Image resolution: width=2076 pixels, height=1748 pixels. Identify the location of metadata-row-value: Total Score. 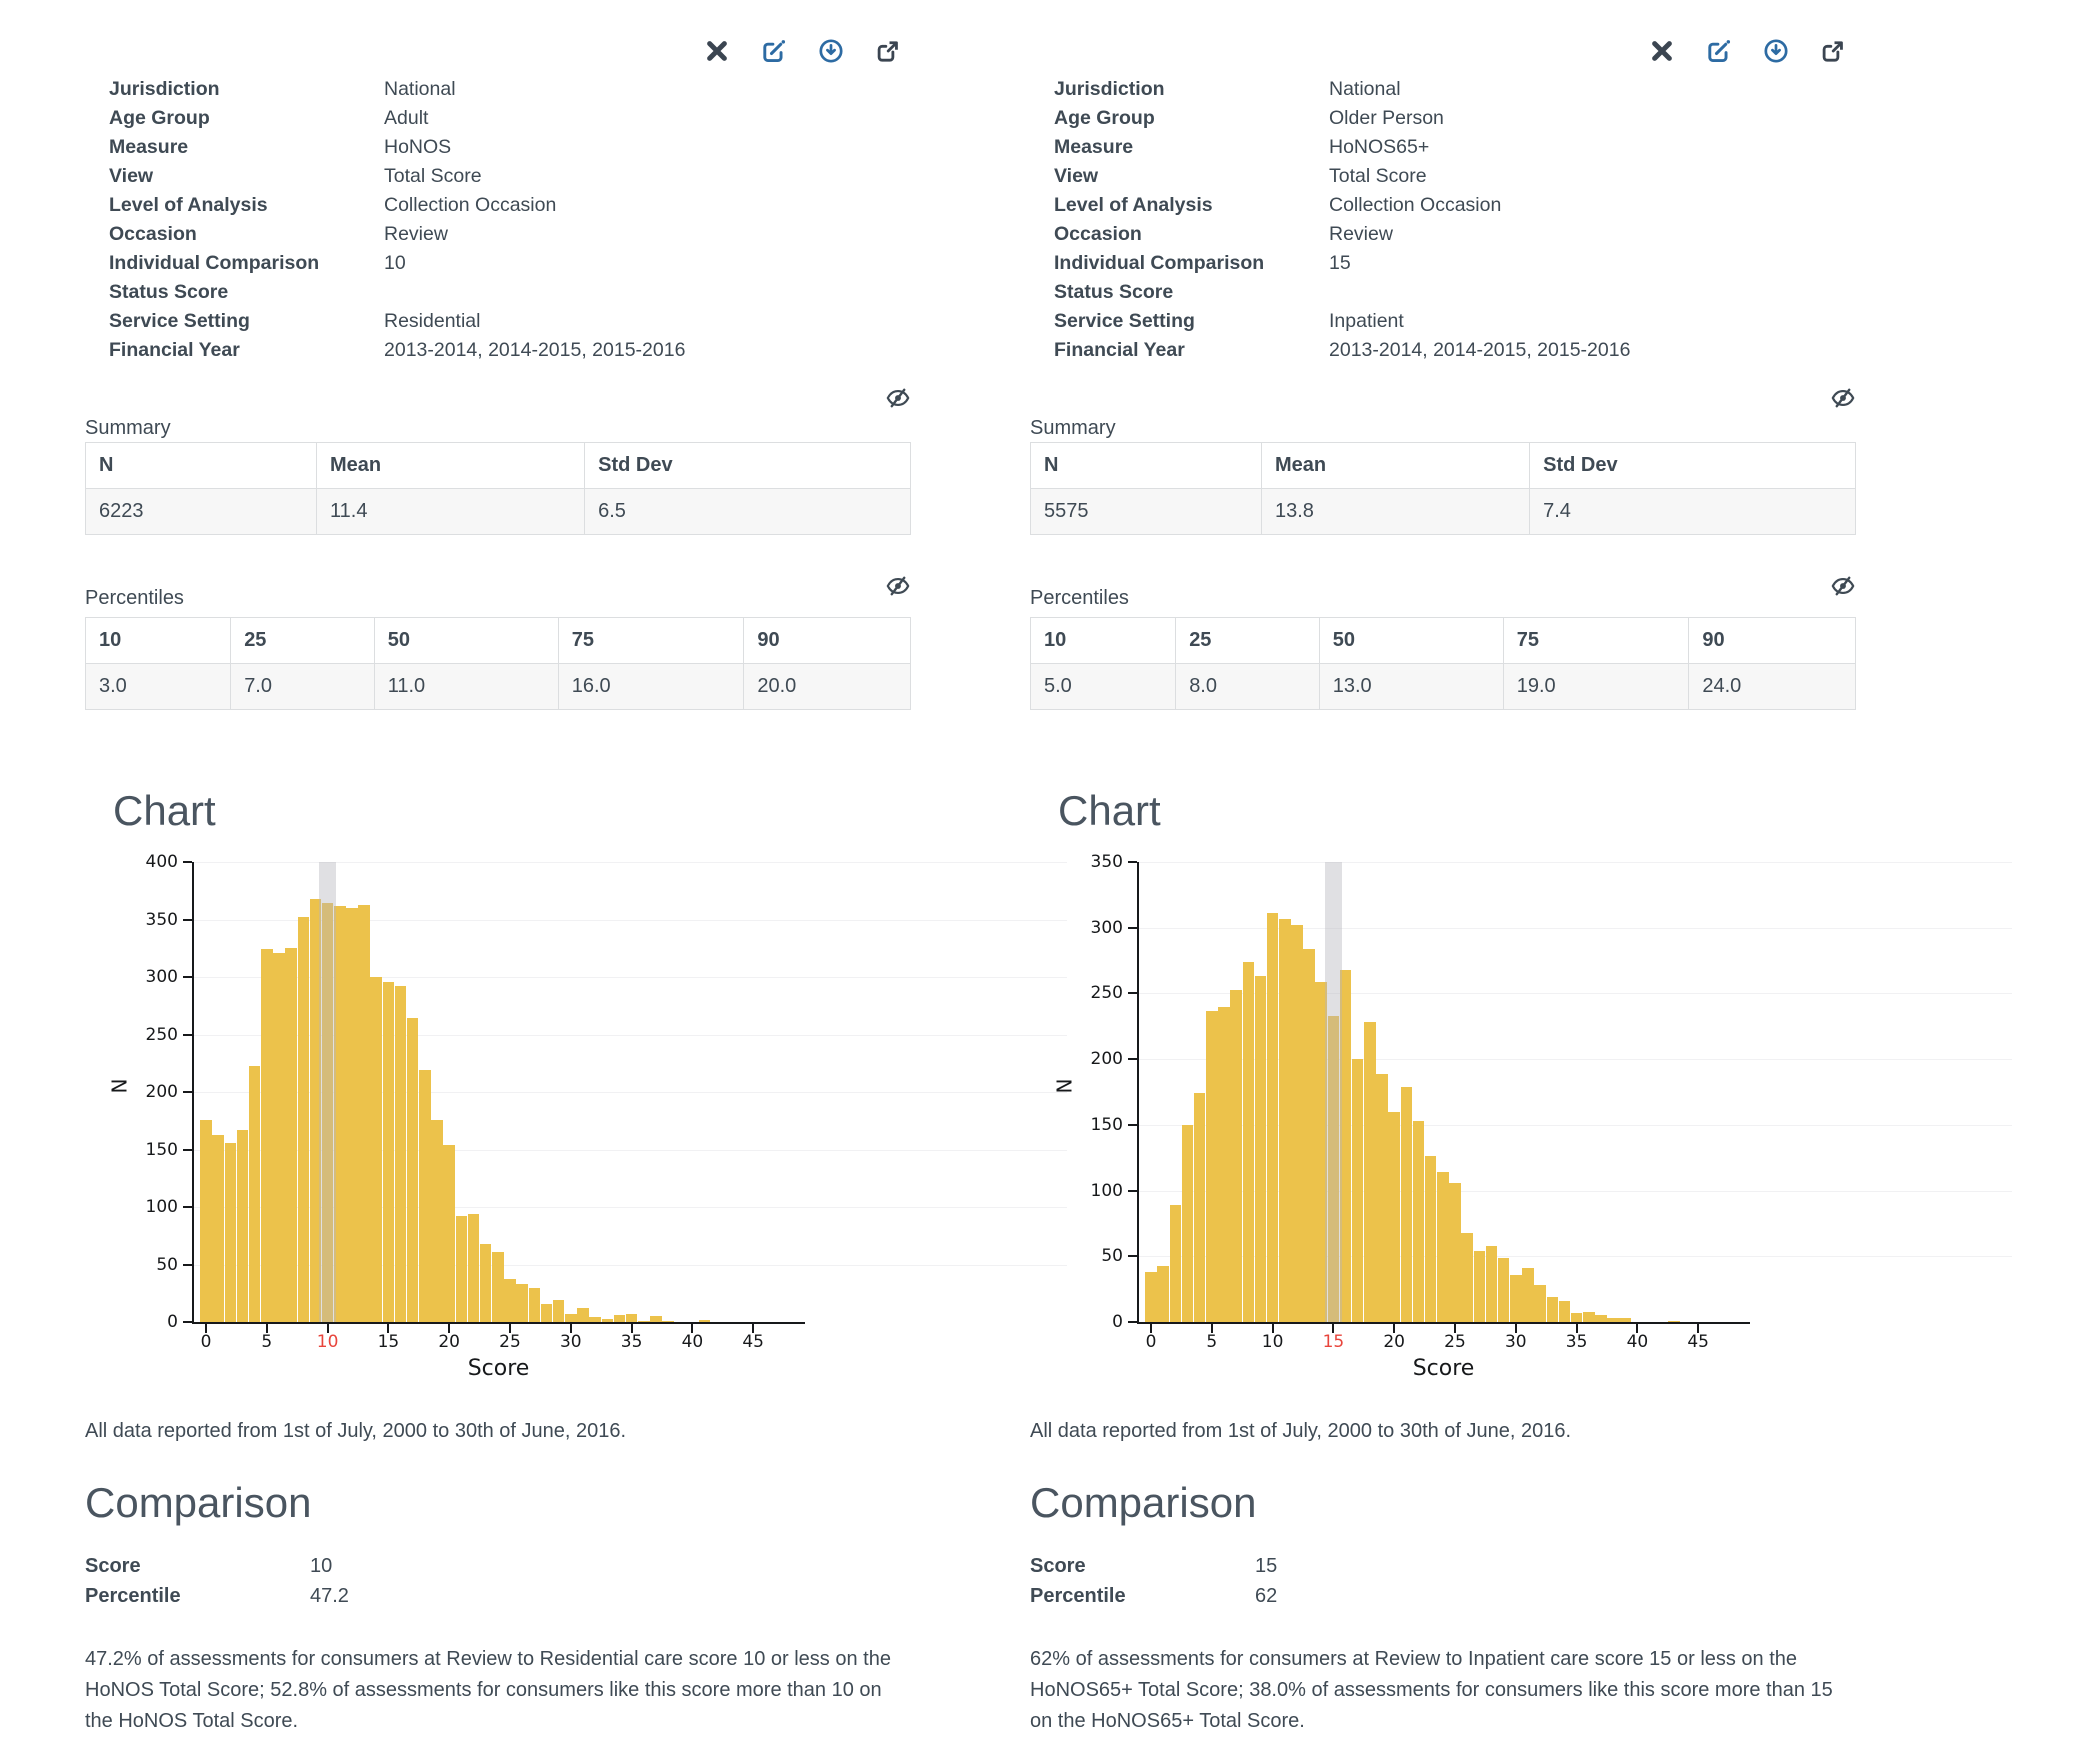
(1378, 176).